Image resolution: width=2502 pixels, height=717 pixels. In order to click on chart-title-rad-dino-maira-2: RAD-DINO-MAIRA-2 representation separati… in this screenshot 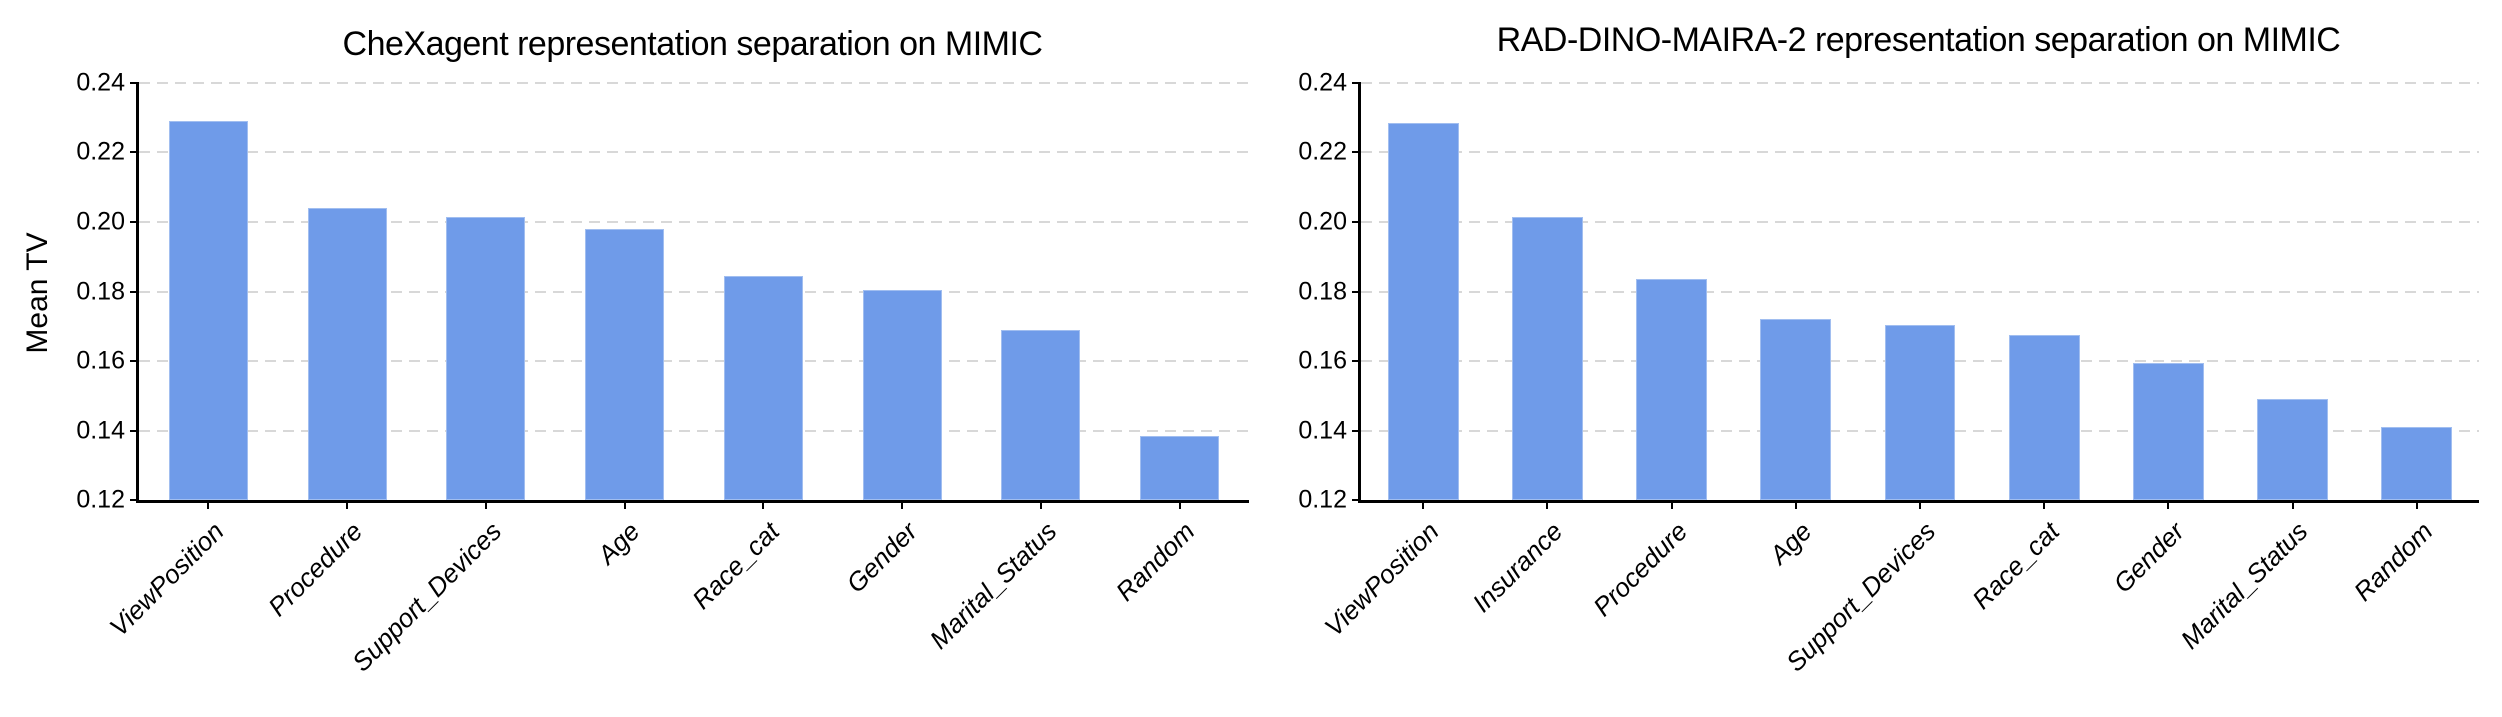, I will do `click(1918, 40)`.